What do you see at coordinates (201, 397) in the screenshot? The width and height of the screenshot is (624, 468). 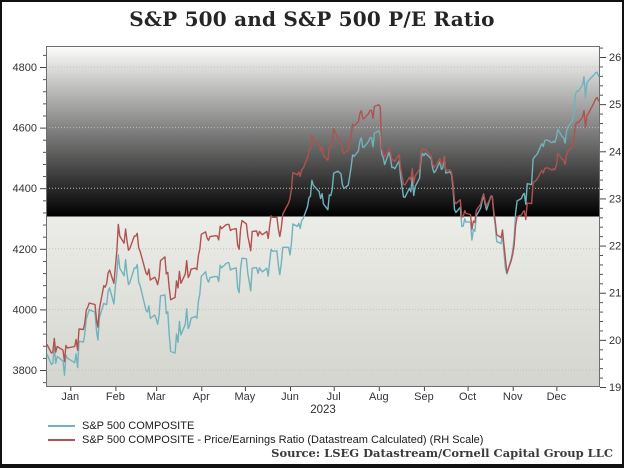 I see `x-axis-month-label: Apr` at bounding box center [201, 397].